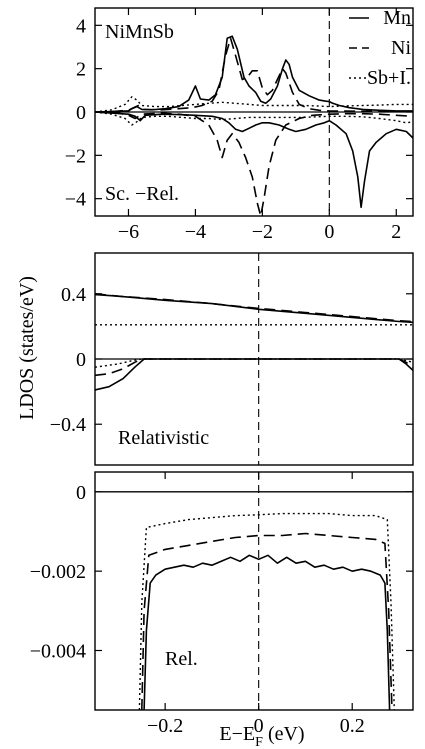 Image resolution: width=425 pixels, height=749 pixels. I want to click on x-axis-title-main: E−E, so click(237, 734).